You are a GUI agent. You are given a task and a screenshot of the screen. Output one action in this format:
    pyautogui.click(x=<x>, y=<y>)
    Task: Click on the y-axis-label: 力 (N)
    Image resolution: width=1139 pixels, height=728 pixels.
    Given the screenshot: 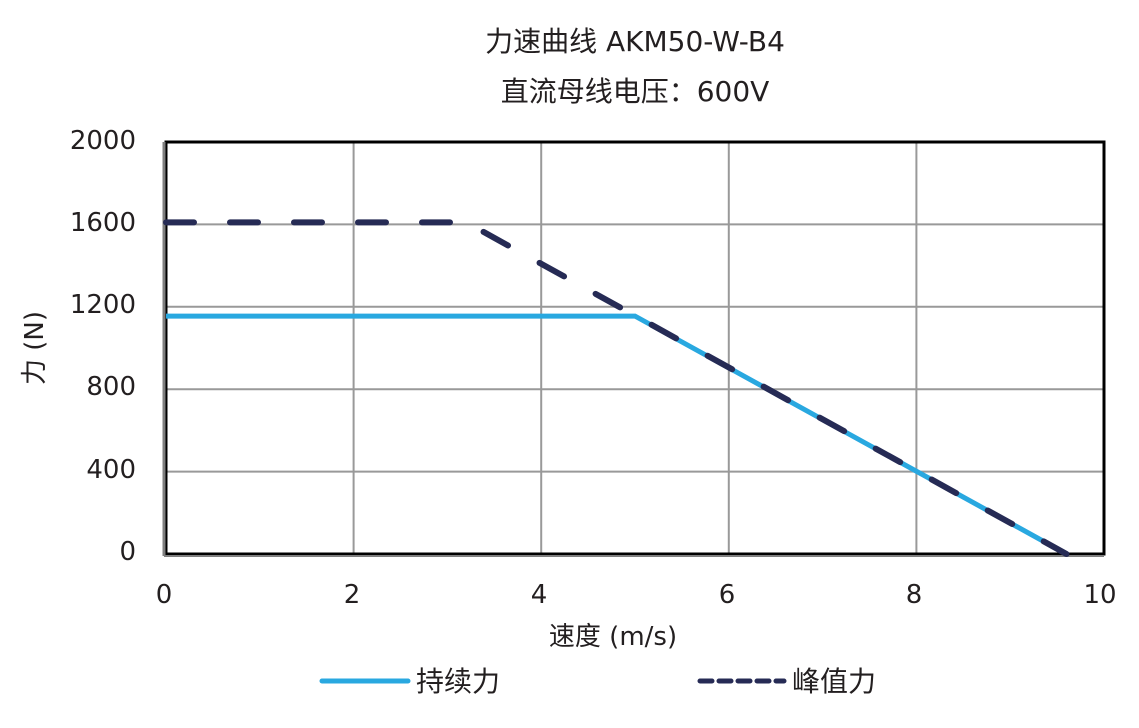 What is the action you would take?
    pyautogui.click(x=35, y=347)
    